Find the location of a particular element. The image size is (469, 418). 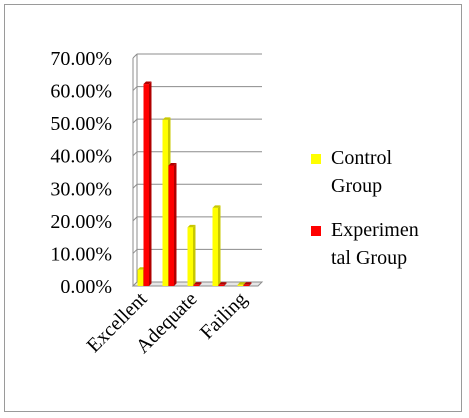

y-tick-label: 10.00% is located at coordinates (81, 254).